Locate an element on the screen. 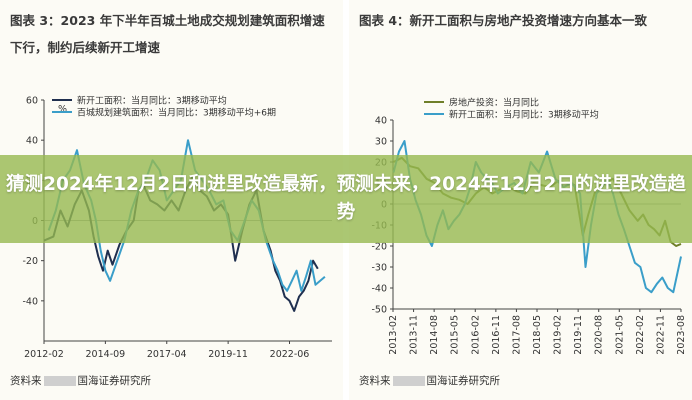 The image size is (692, 400). legend-label-2: 新开工面积：当月同比：3期移动平均 is located at coordinates (524, 115).